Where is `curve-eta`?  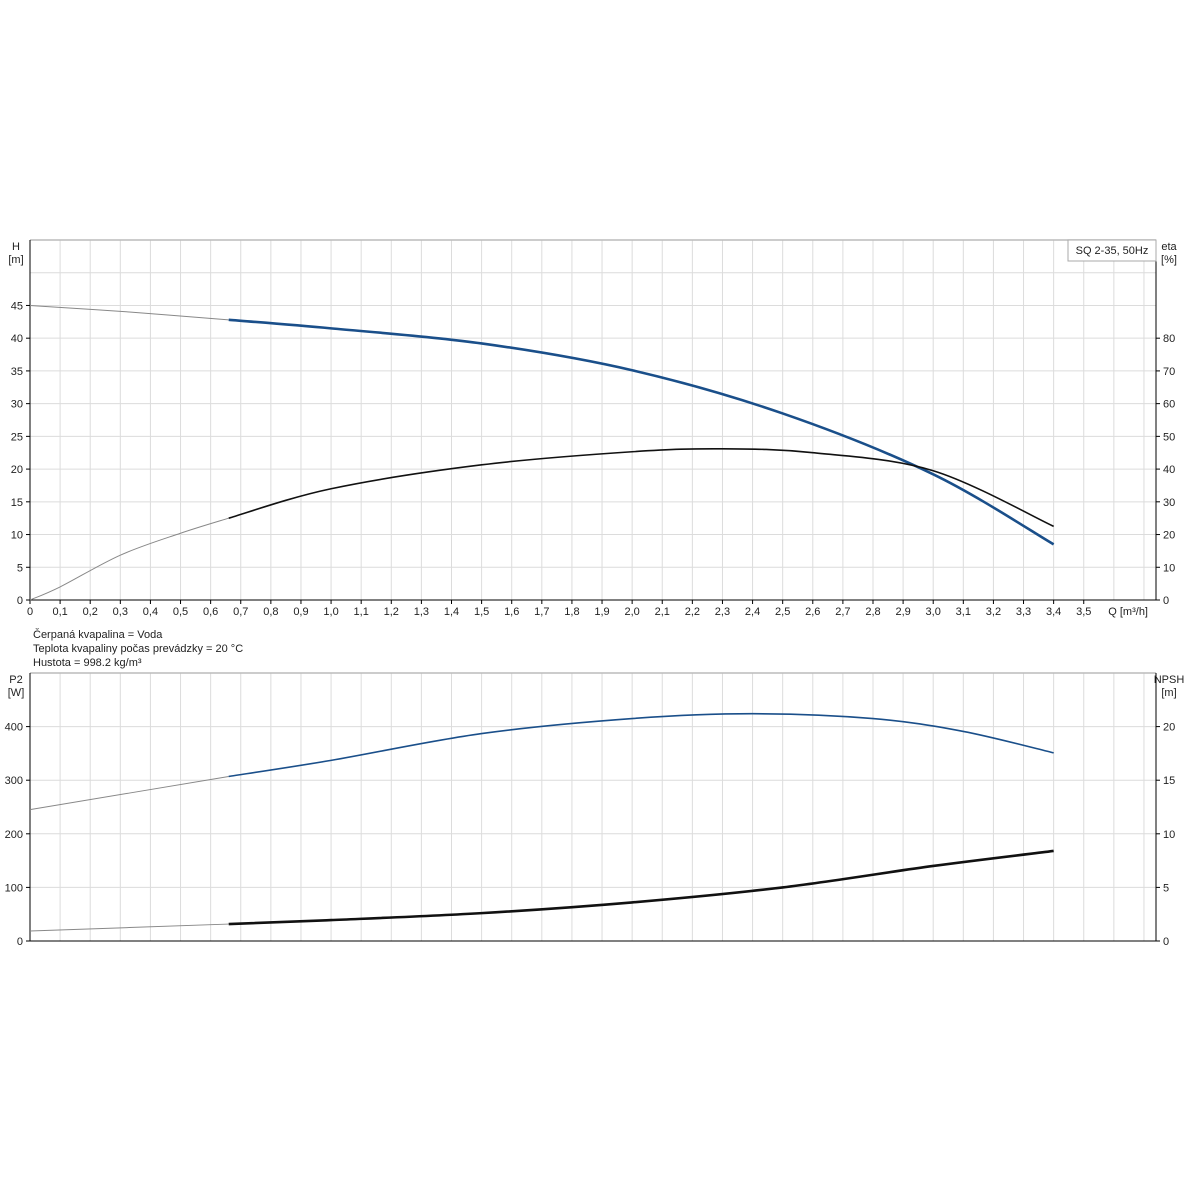
curve-eta is located at coordinates (641, 487).